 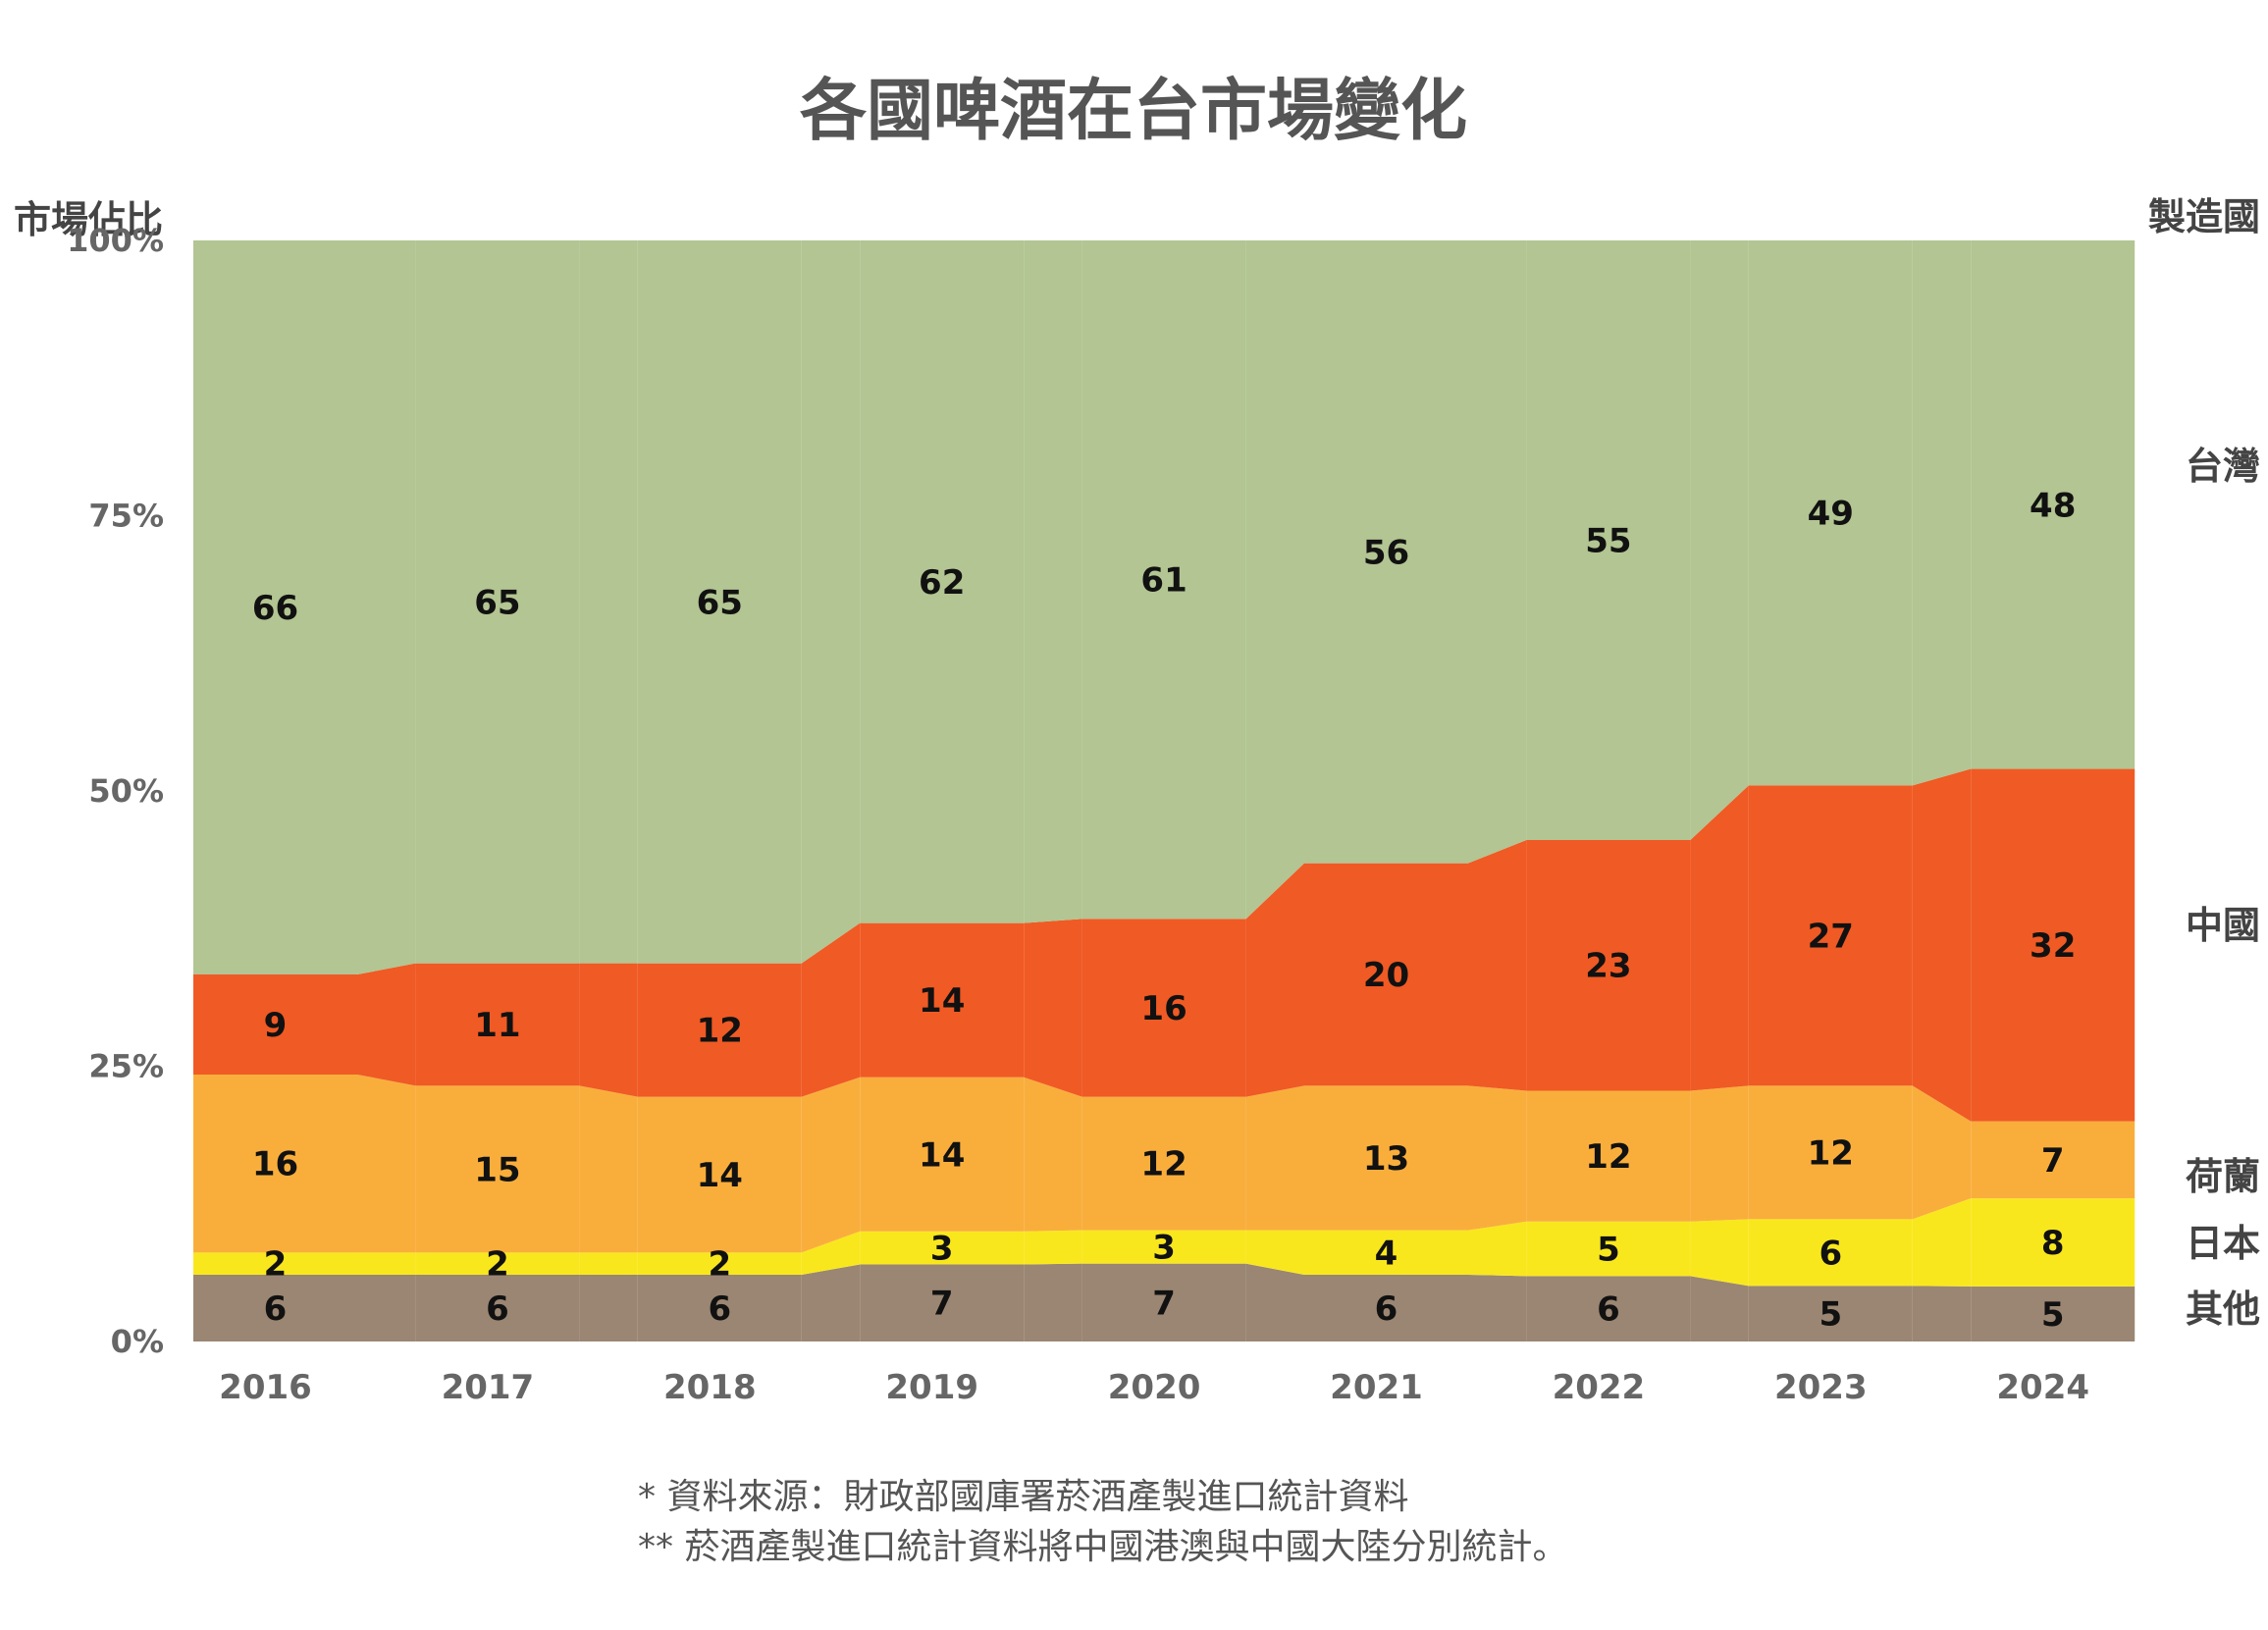 What do you see at coordinates (488, 1387) in the screenshot?
I see `x-tick-label: 2017` at bounding box center [488, 1387].